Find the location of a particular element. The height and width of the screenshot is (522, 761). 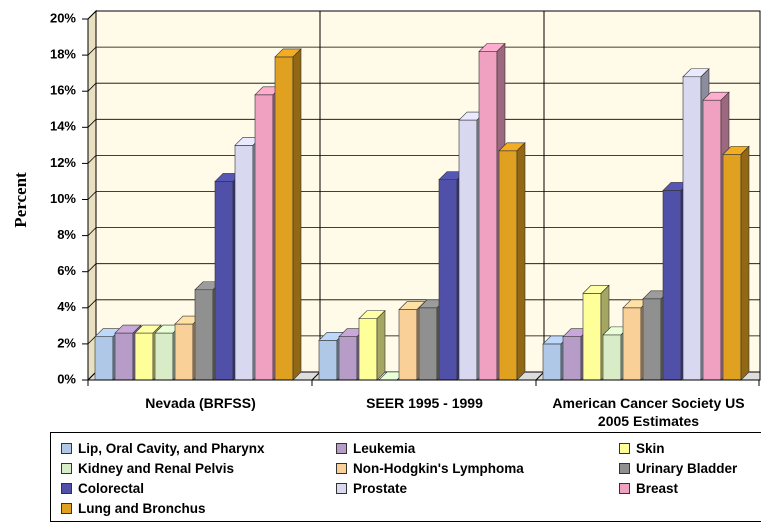

legend-label: Leukemia is located at coordinates (384, 448).